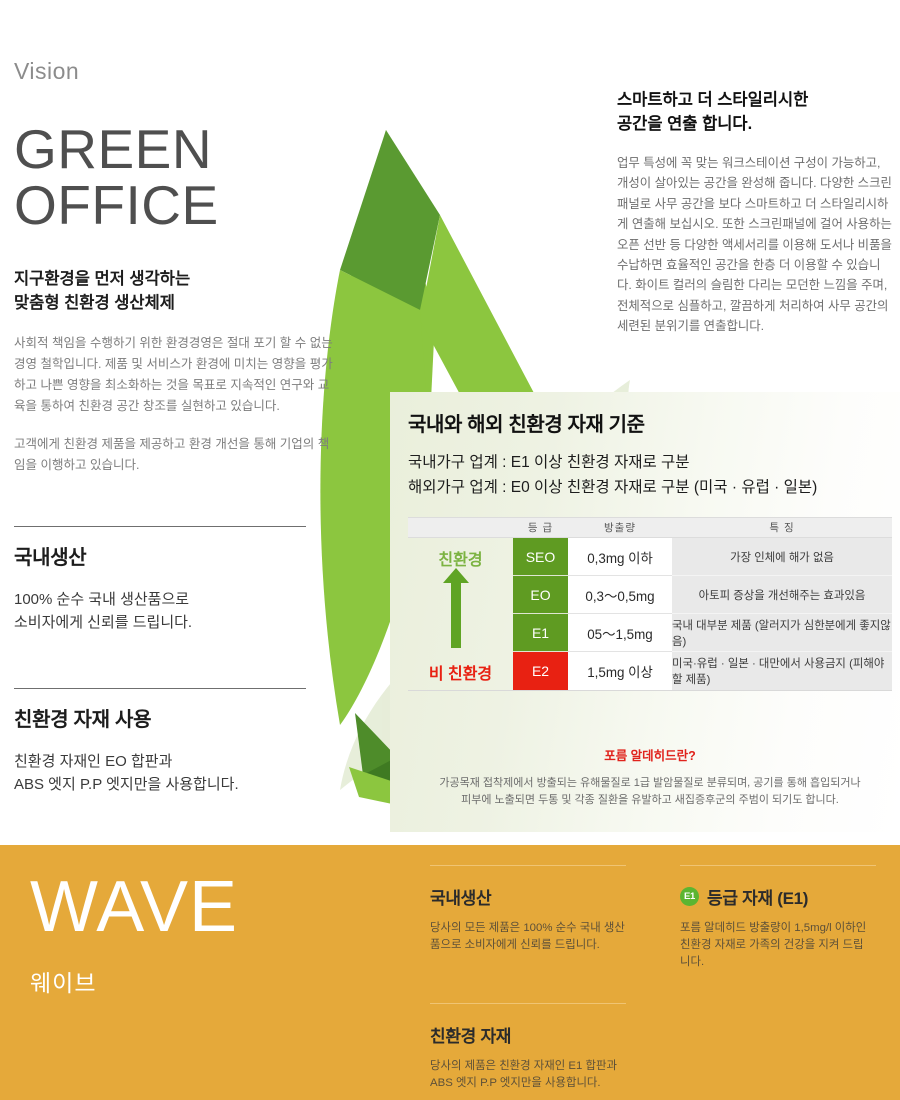 This screenshot has height=1100, width=900. Describe the element at coordinates (50, 558) in the screenshot. I see `feature-title: 국내생산` at that location.